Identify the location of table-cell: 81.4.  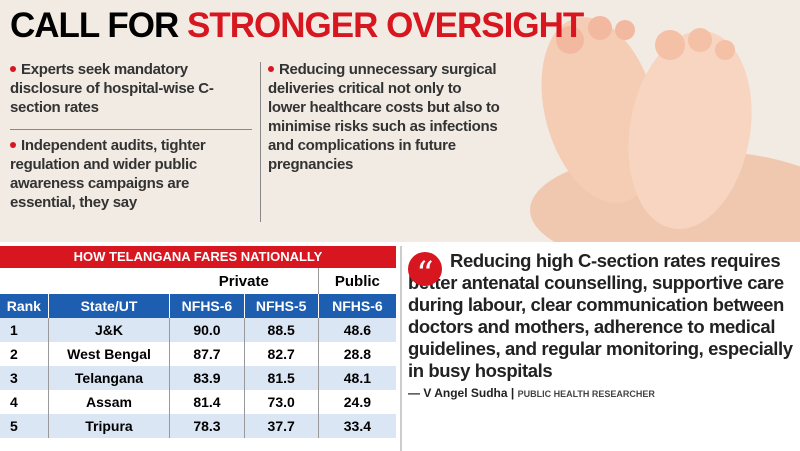
(207, 402).